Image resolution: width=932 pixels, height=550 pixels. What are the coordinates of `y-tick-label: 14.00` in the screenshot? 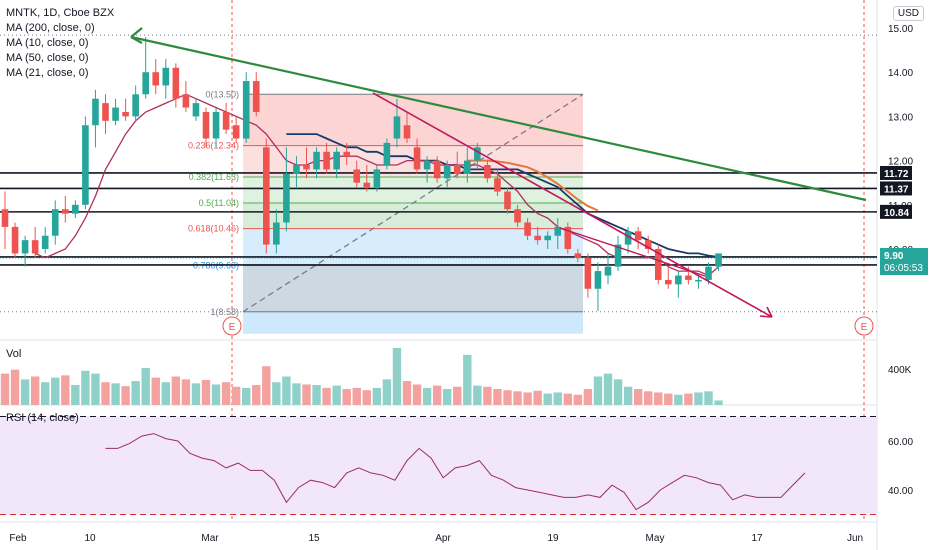 It's located at (900, 73).